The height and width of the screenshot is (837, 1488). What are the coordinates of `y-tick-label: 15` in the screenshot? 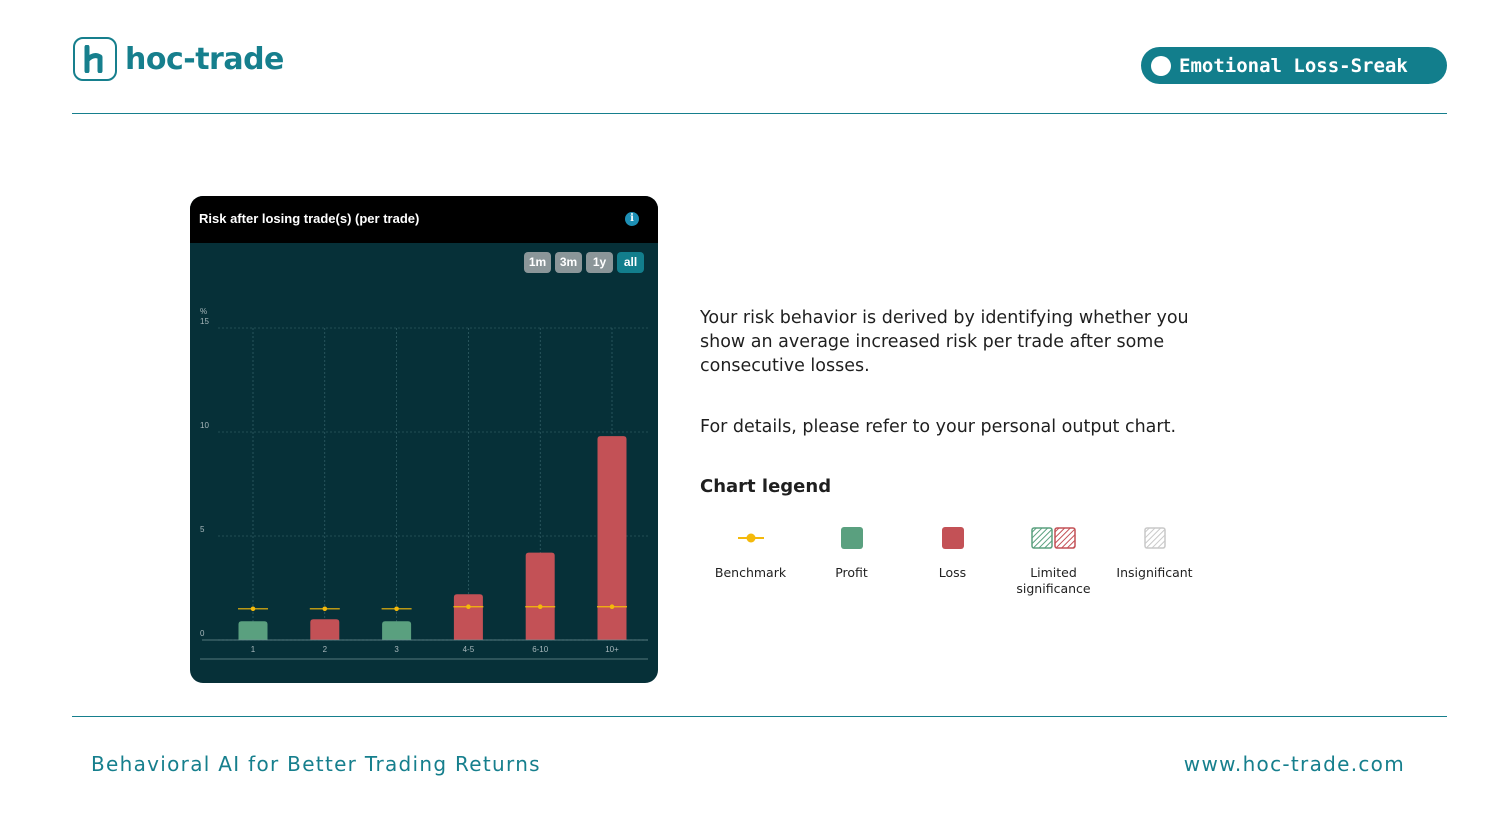 It's located at (204, 321).